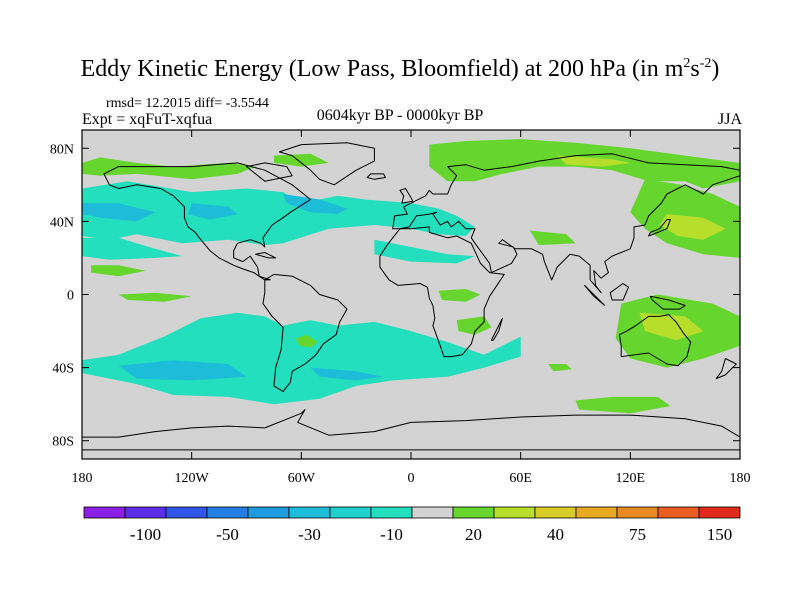  Describe the element at coordinates (667, 302) in the screenshot. I see `coast-new-guinea` at that location.